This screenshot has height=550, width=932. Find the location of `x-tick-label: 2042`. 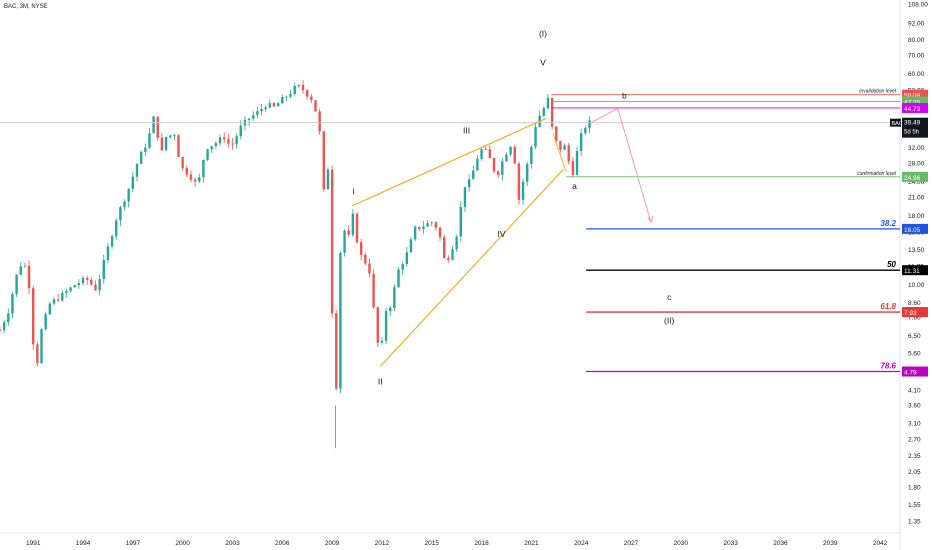

x-tick-label: 2042 is located at coordinates (880, 543).